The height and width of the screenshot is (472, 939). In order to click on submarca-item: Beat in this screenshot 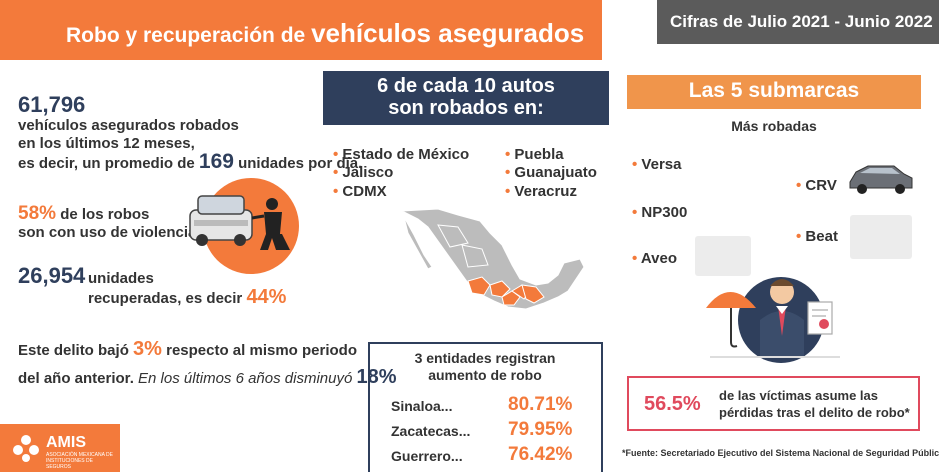, I will do `click(817, 236)`.